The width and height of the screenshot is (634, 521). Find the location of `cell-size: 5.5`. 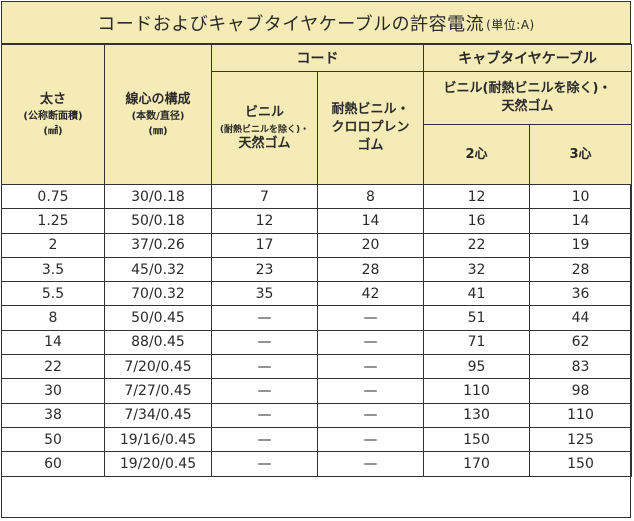

cell-size: 5.5 is located at coordinates (53, 294).